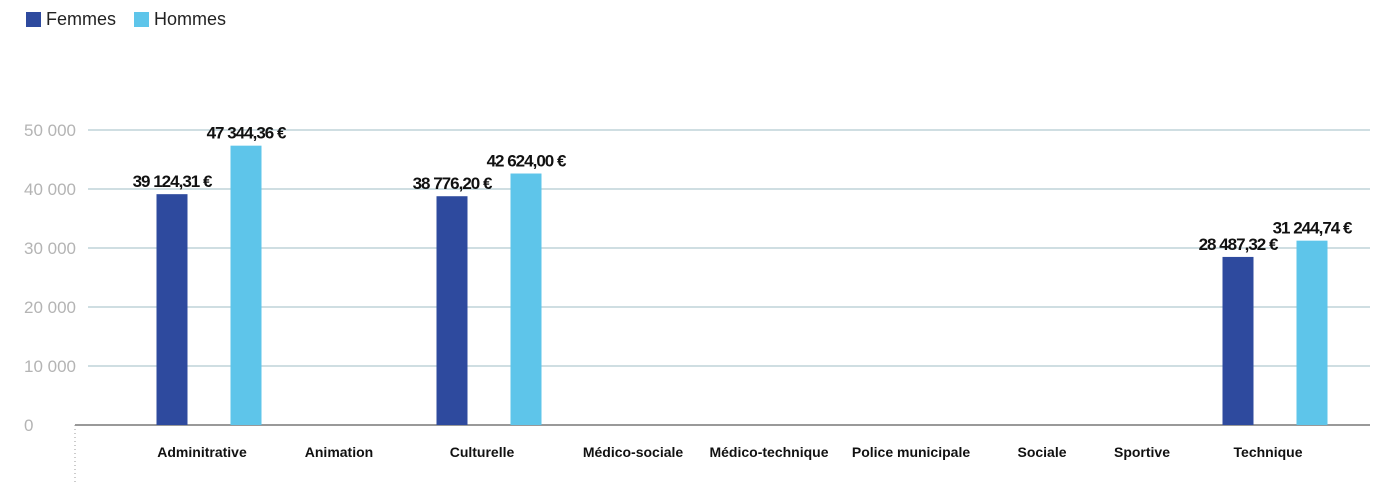  I want to click on legend-item-hommes: Hommes, so click(180, 19).